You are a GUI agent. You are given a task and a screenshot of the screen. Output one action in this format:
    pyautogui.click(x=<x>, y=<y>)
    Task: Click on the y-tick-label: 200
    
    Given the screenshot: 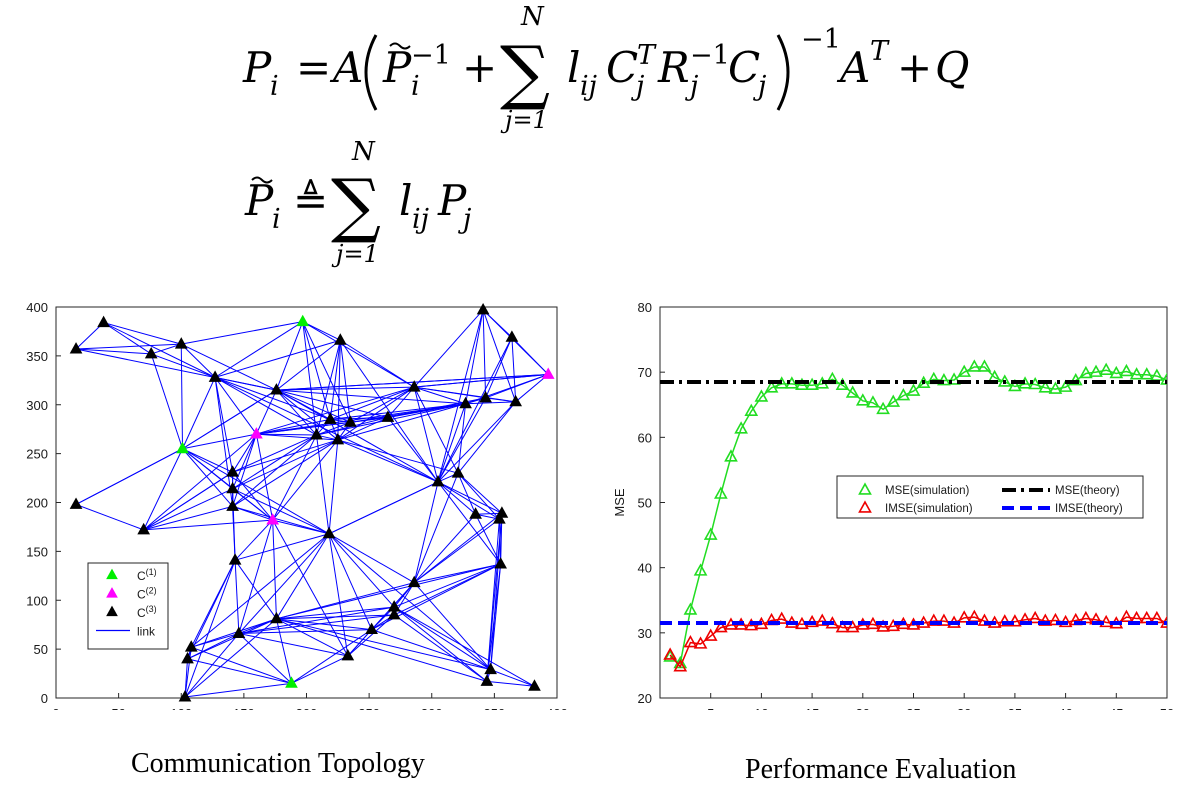 What is the action you would take?
    pyautogui.click(x=37, y=503)
    